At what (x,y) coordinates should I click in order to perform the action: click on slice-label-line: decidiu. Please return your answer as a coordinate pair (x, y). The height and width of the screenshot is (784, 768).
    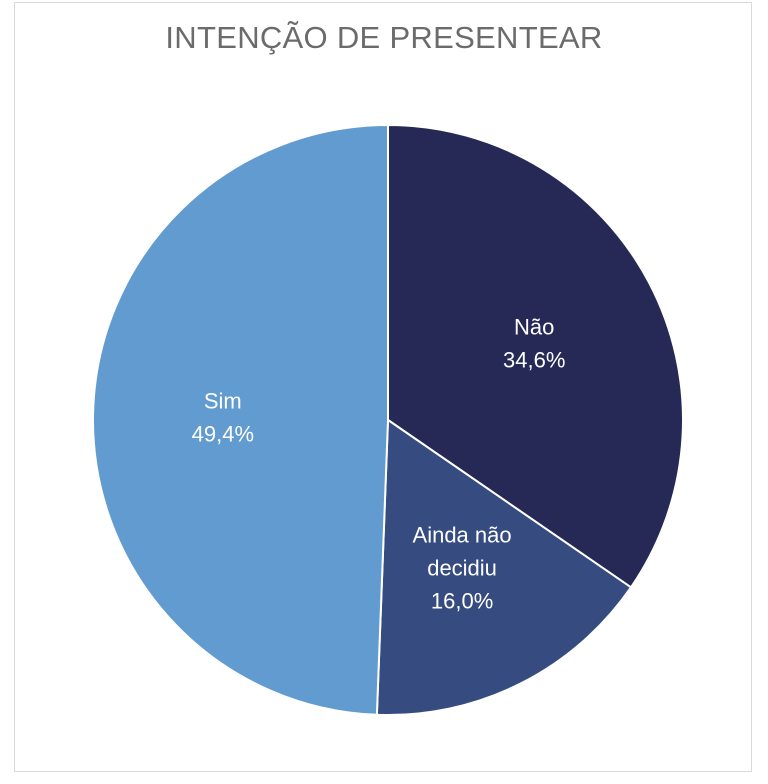
    Looking at the image, I should click on (462, 568).